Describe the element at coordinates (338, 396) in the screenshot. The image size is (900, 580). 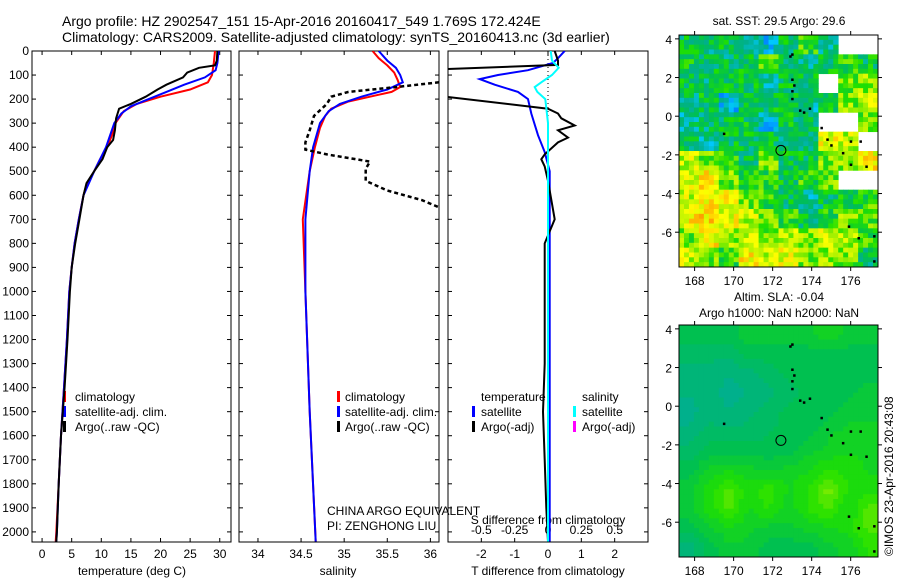
I see `legend-swatch-climatology` at that location.